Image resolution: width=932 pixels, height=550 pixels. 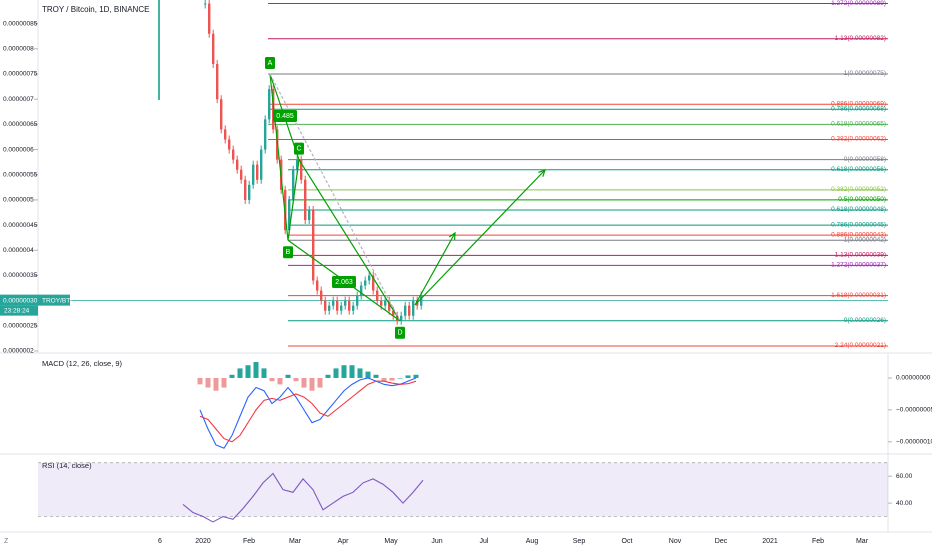 What do you see at coordinates (858, 189) in the screenshot?
I see `fib-label: 0.382(0.00000052)` at bounding box center [858, 189].